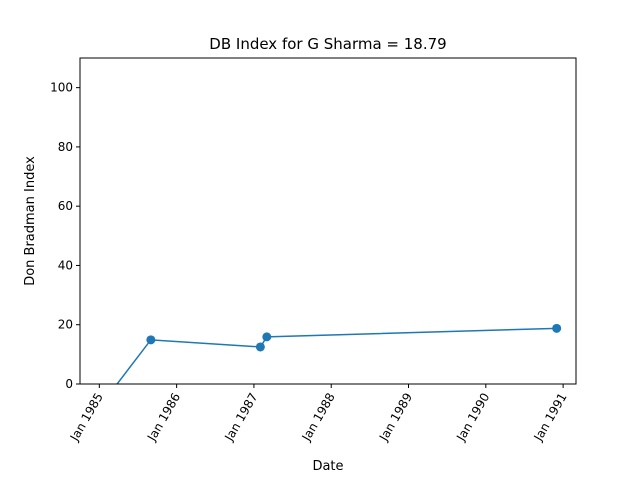 The width and height of the screenshot is (640, 480). What do you see at coordinates (61, 88) in the screenshot?
I see `y-tick-label: 100` at bounding box center [61, 88].